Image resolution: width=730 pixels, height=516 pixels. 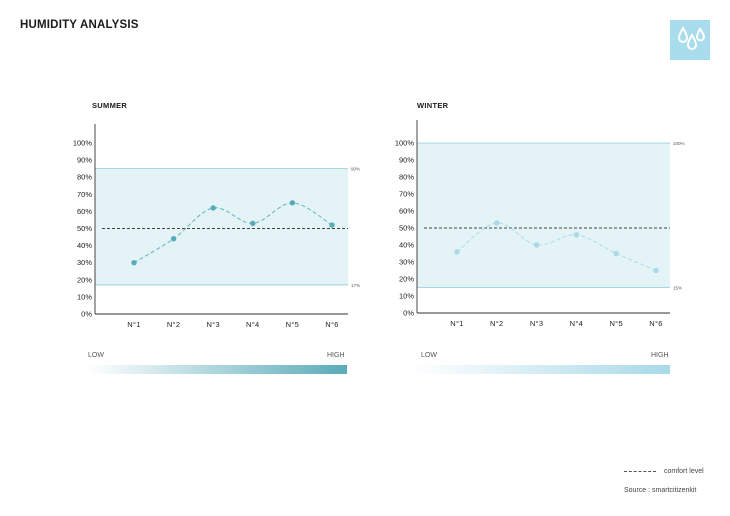 I want to click on summer-y-tick-label: 90%, so click(x=84, y=160).